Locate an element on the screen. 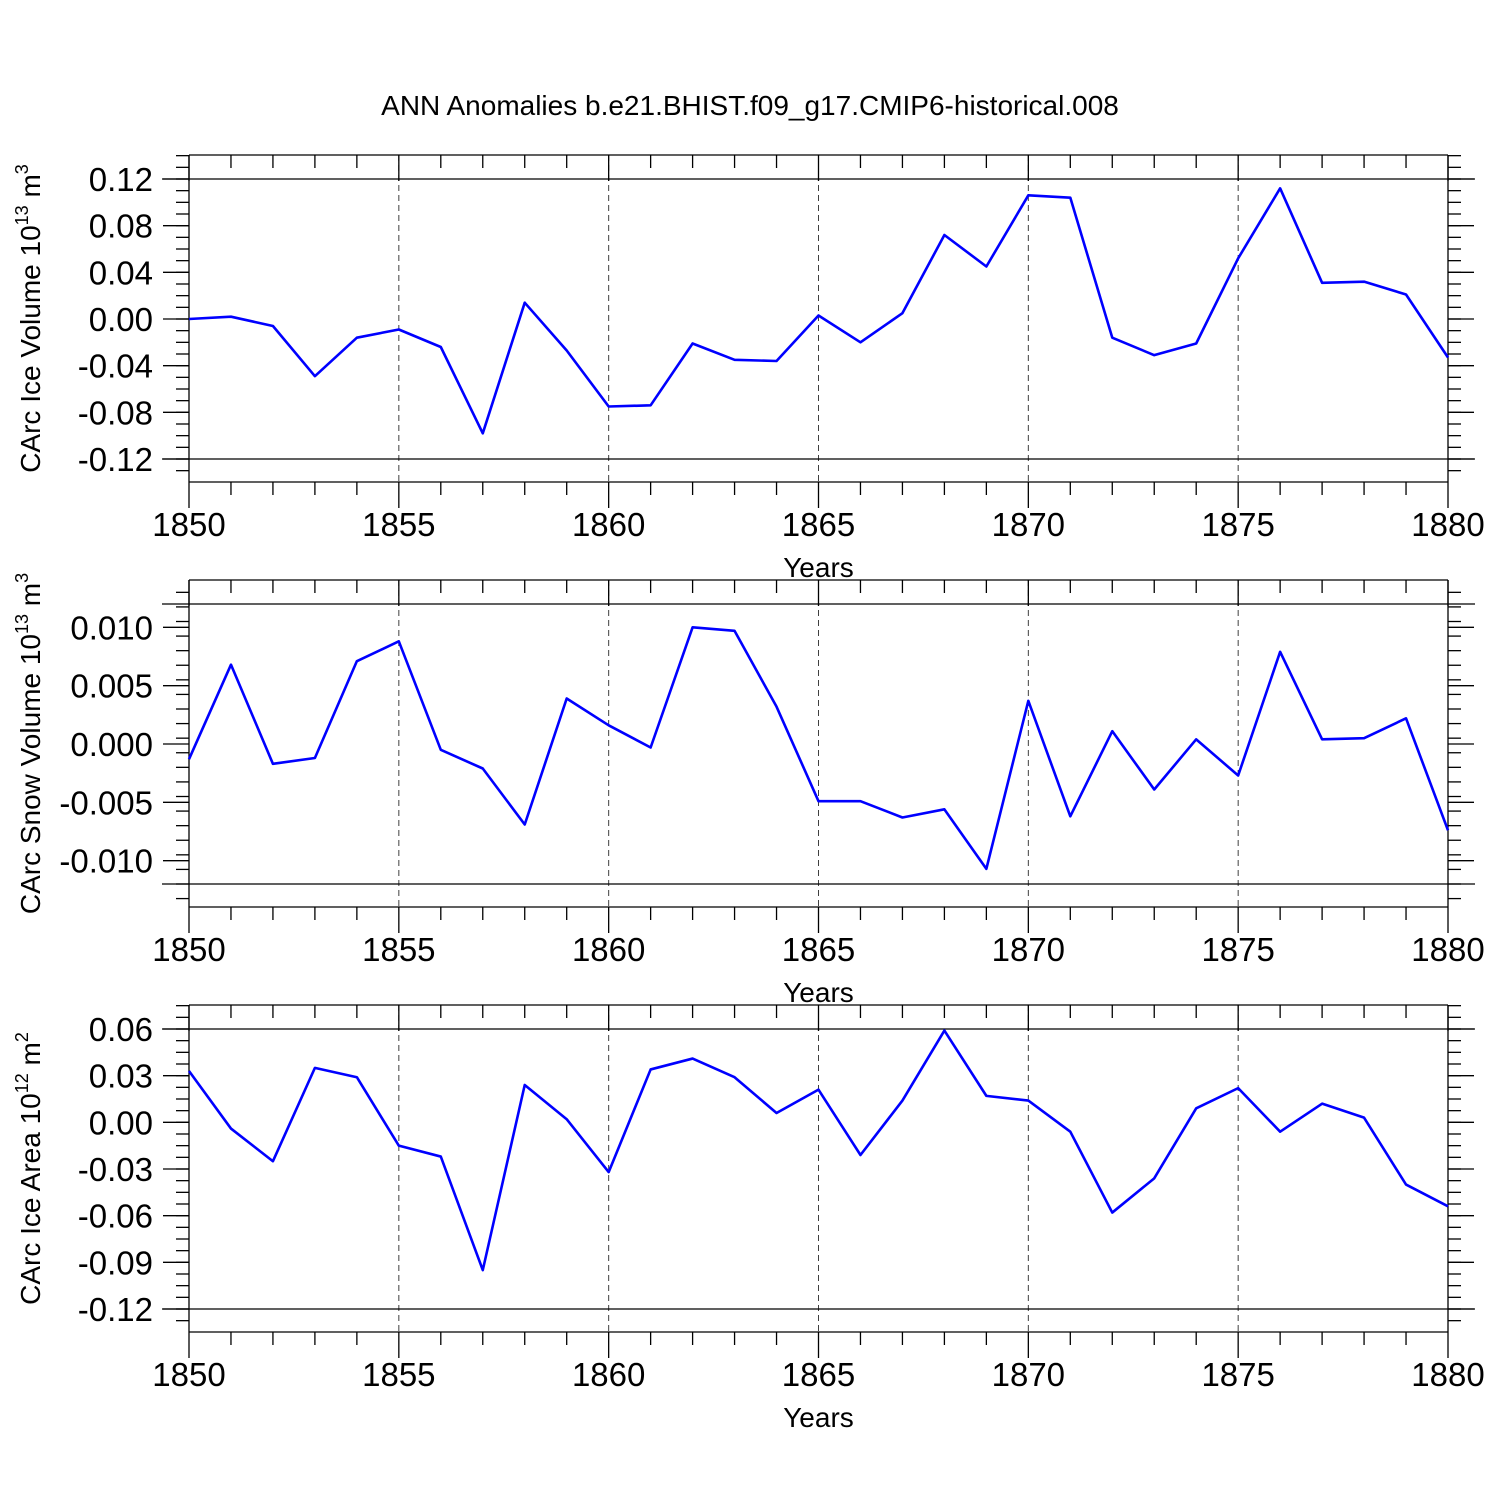 The width and height of the screenshot is (1500, 1500). y-tick-label: -0.005 is located at coordinates (106, 802).